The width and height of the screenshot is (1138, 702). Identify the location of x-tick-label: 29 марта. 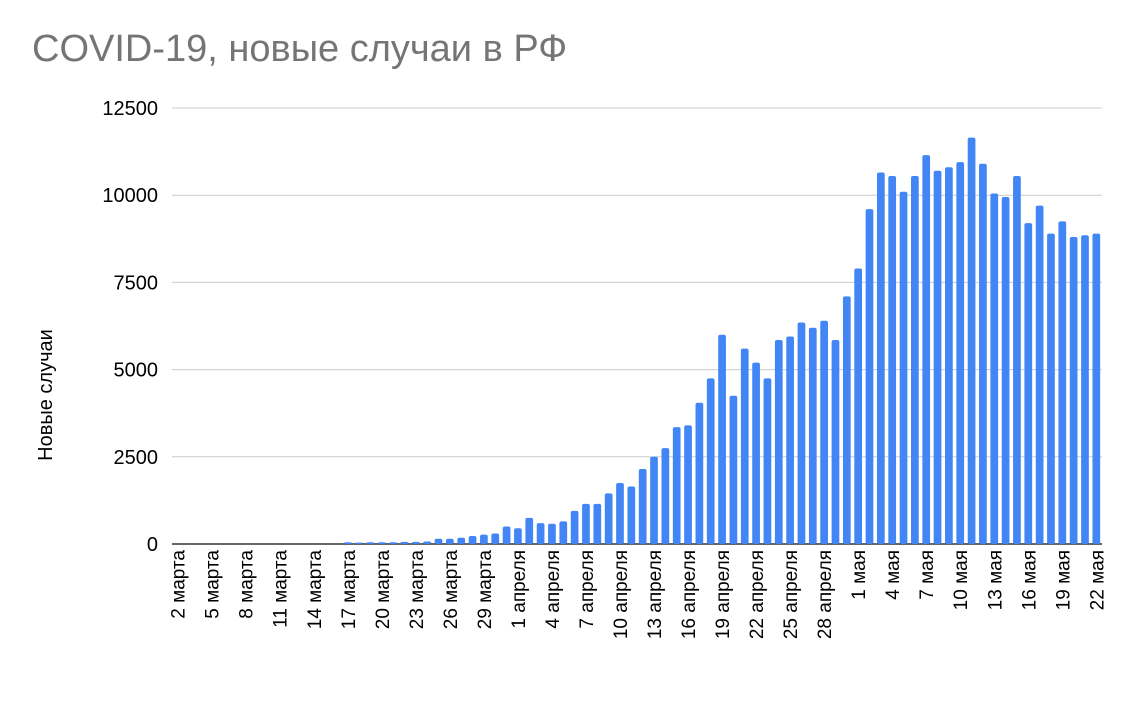
(485, 590).